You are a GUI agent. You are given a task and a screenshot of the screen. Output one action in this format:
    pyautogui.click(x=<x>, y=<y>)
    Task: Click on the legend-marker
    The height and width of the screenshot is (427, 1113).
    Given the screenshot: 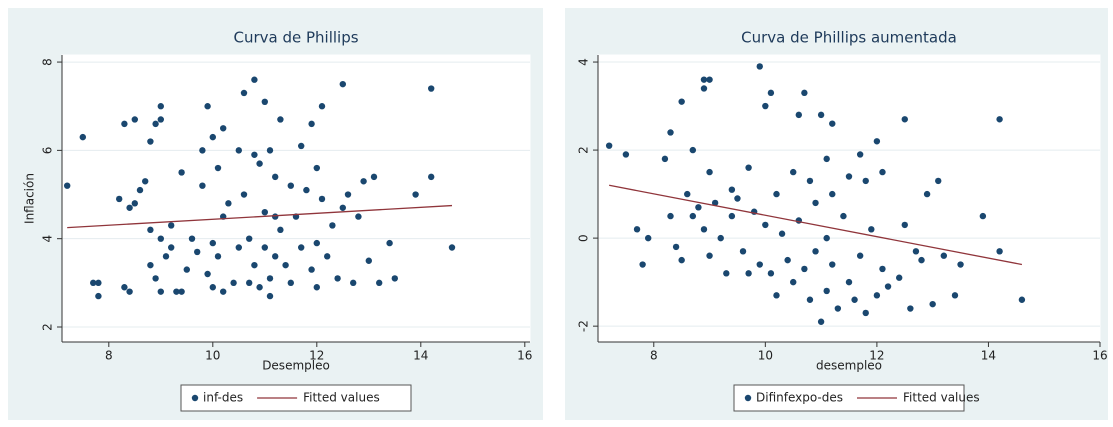 What is the action you would take?
    pyautogui.click(x=195, y=398)
    